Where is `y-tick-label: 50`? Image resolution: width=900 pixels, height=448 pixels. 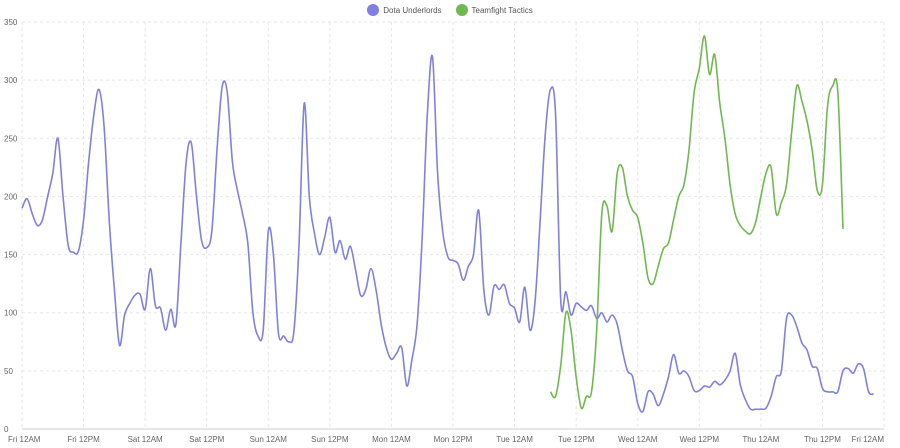 y-tick-label: 50 is located at coordinates (8, 371).